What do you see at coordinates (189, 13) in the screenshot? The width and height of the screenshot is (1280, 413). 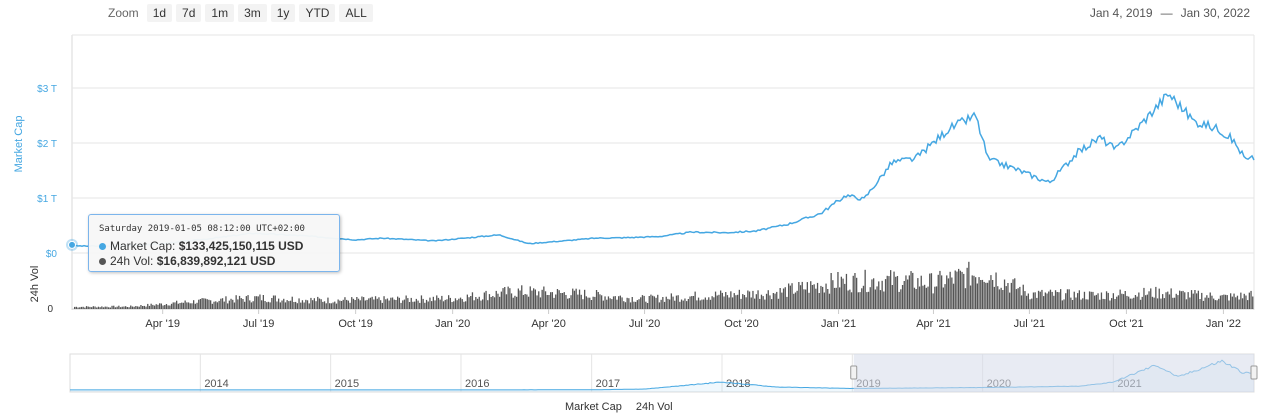 I see `zoom-7d-button: 7d` at bounding box center [189, 13].